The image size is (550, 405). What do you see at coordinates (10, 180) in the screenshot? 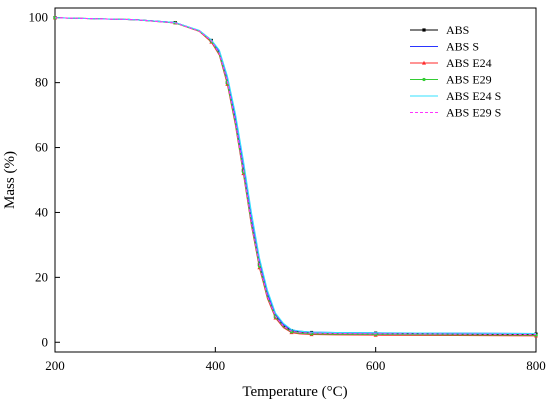
I see `y-axis-title: Mass (%)` at bounding box center [10, 180].